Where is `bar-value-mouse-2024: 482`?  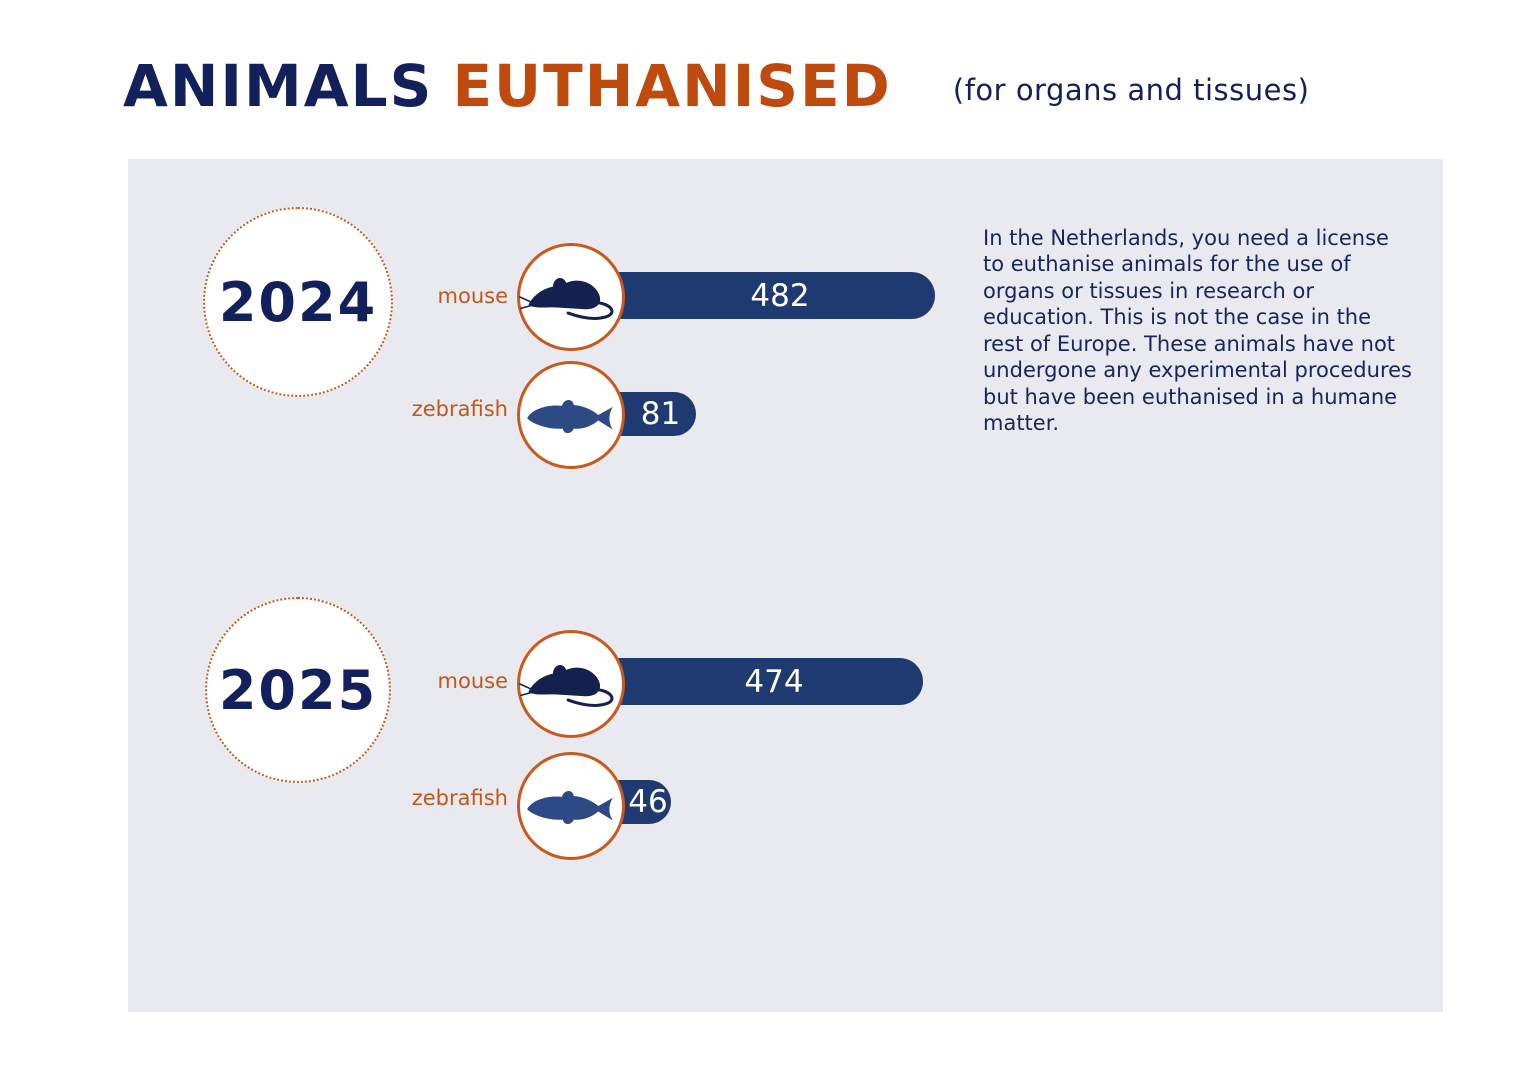 bar-value-mouse-2024: 482 is located at coordinates (780, 295).